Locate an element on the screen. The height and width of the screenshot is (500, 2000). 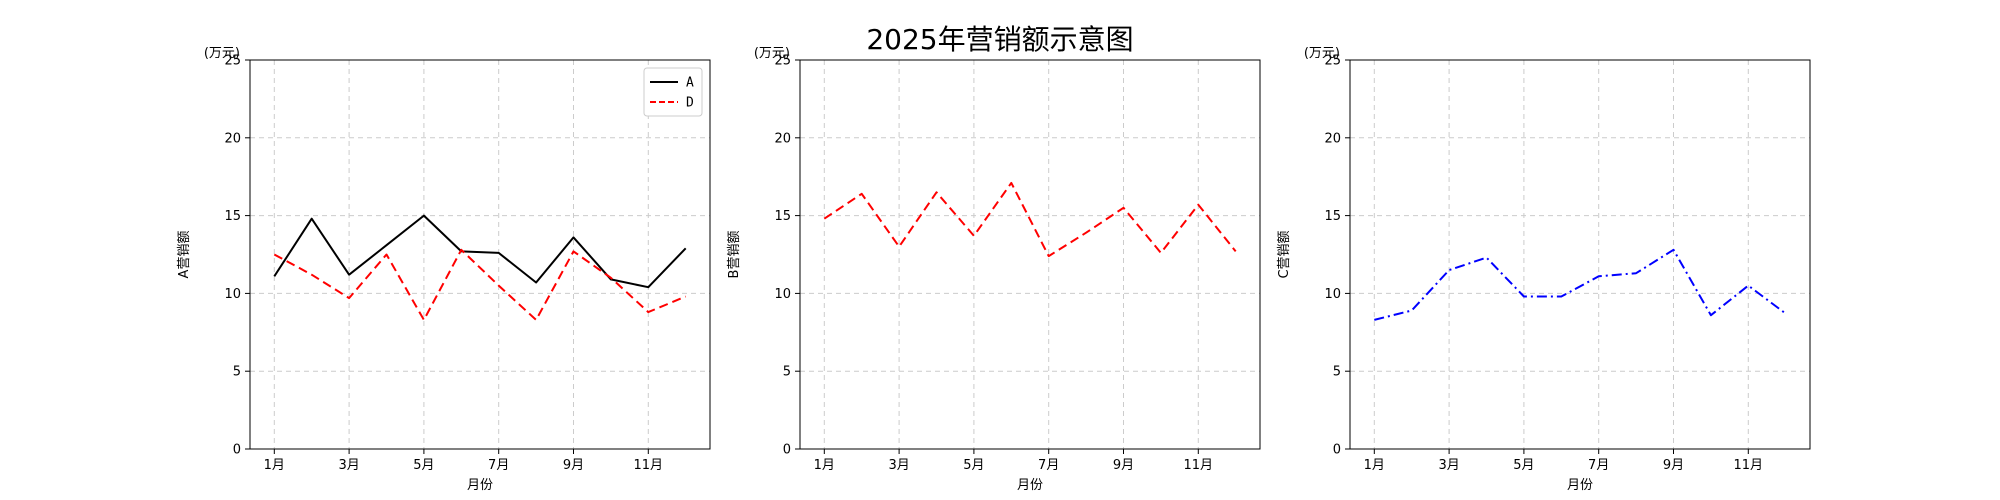
series-line-A is located at coordinates (480, 251).